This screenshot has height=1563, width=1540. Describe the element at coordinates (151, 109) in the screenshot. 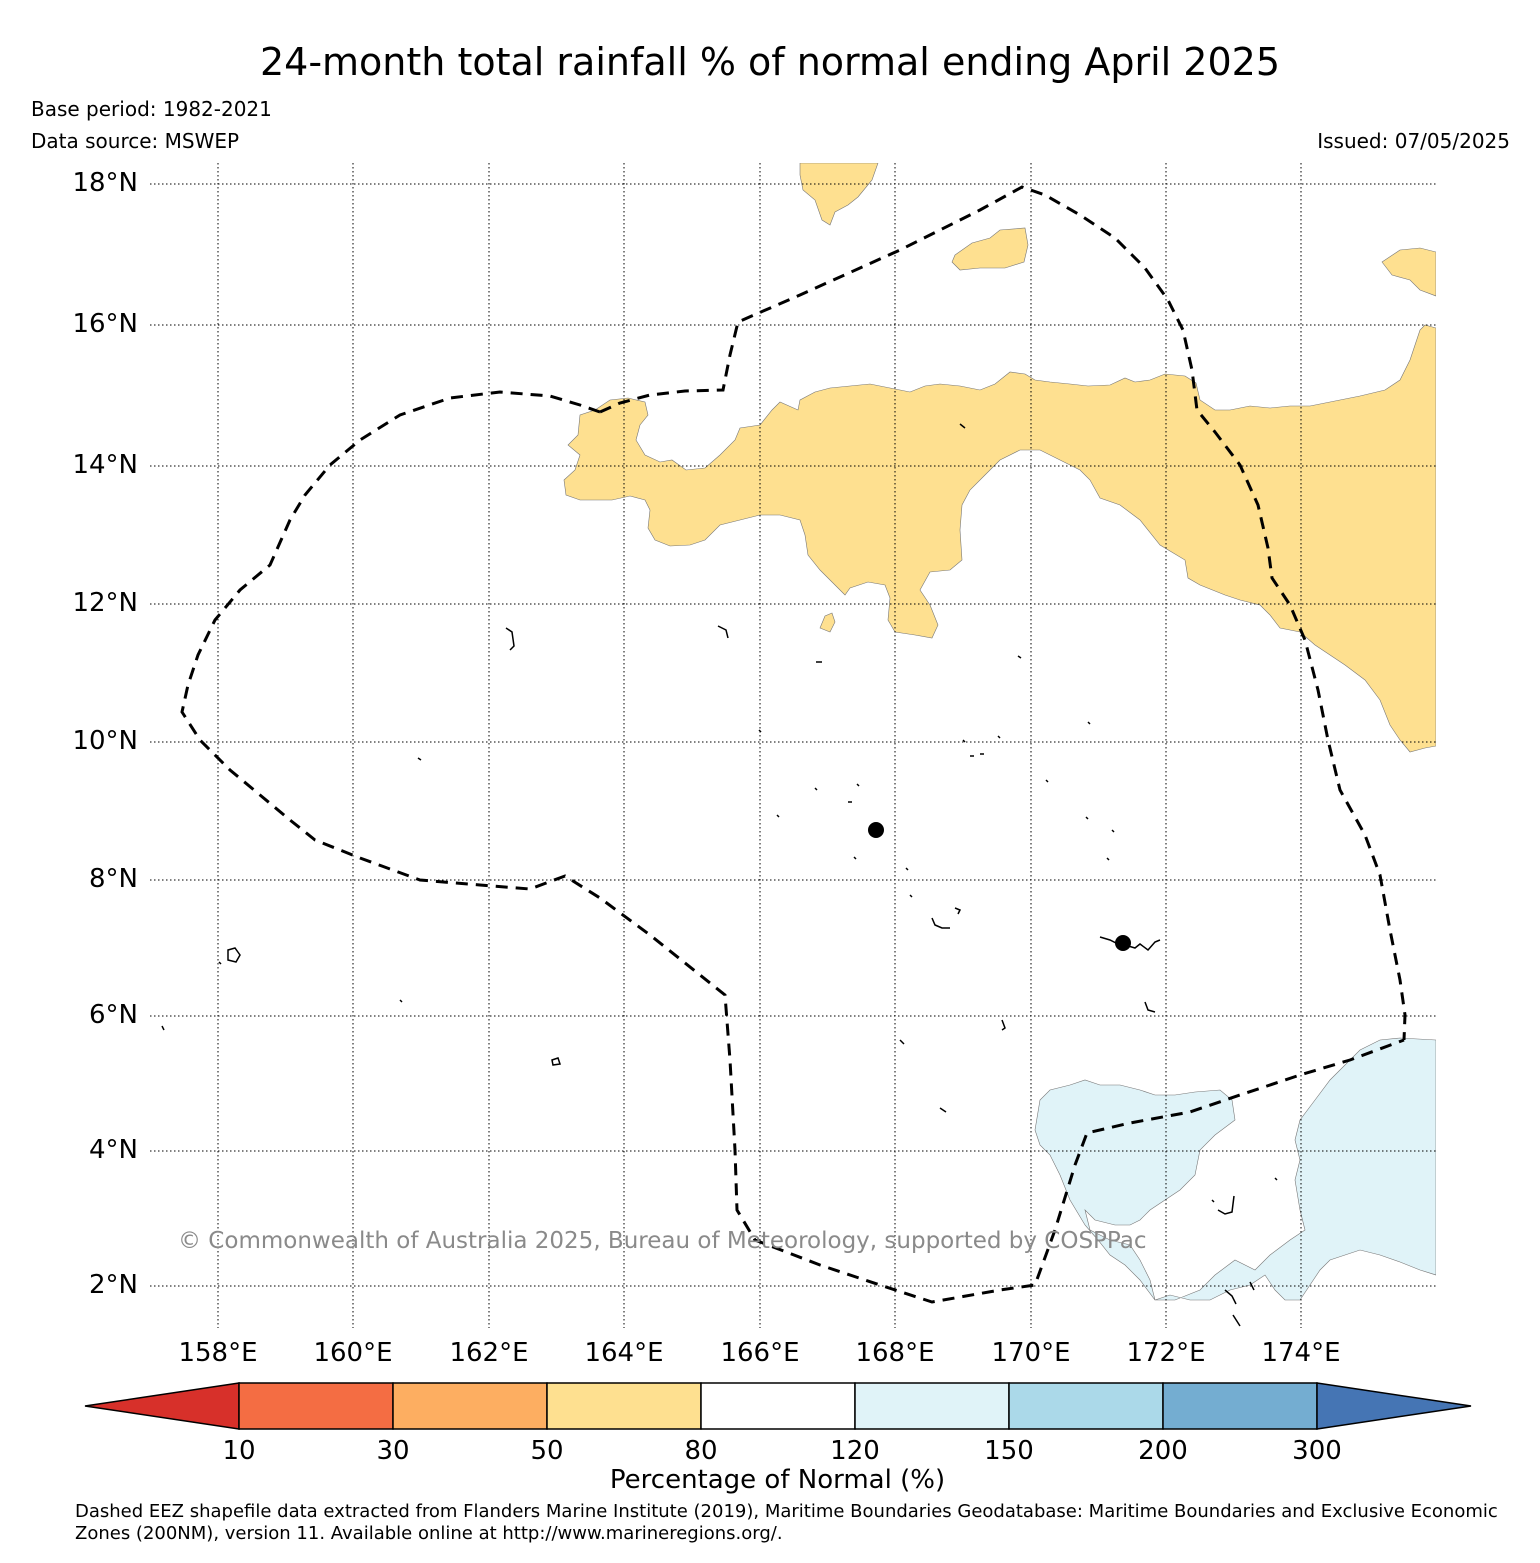

I see `base-period: Base period: 1982-2021` at that location.